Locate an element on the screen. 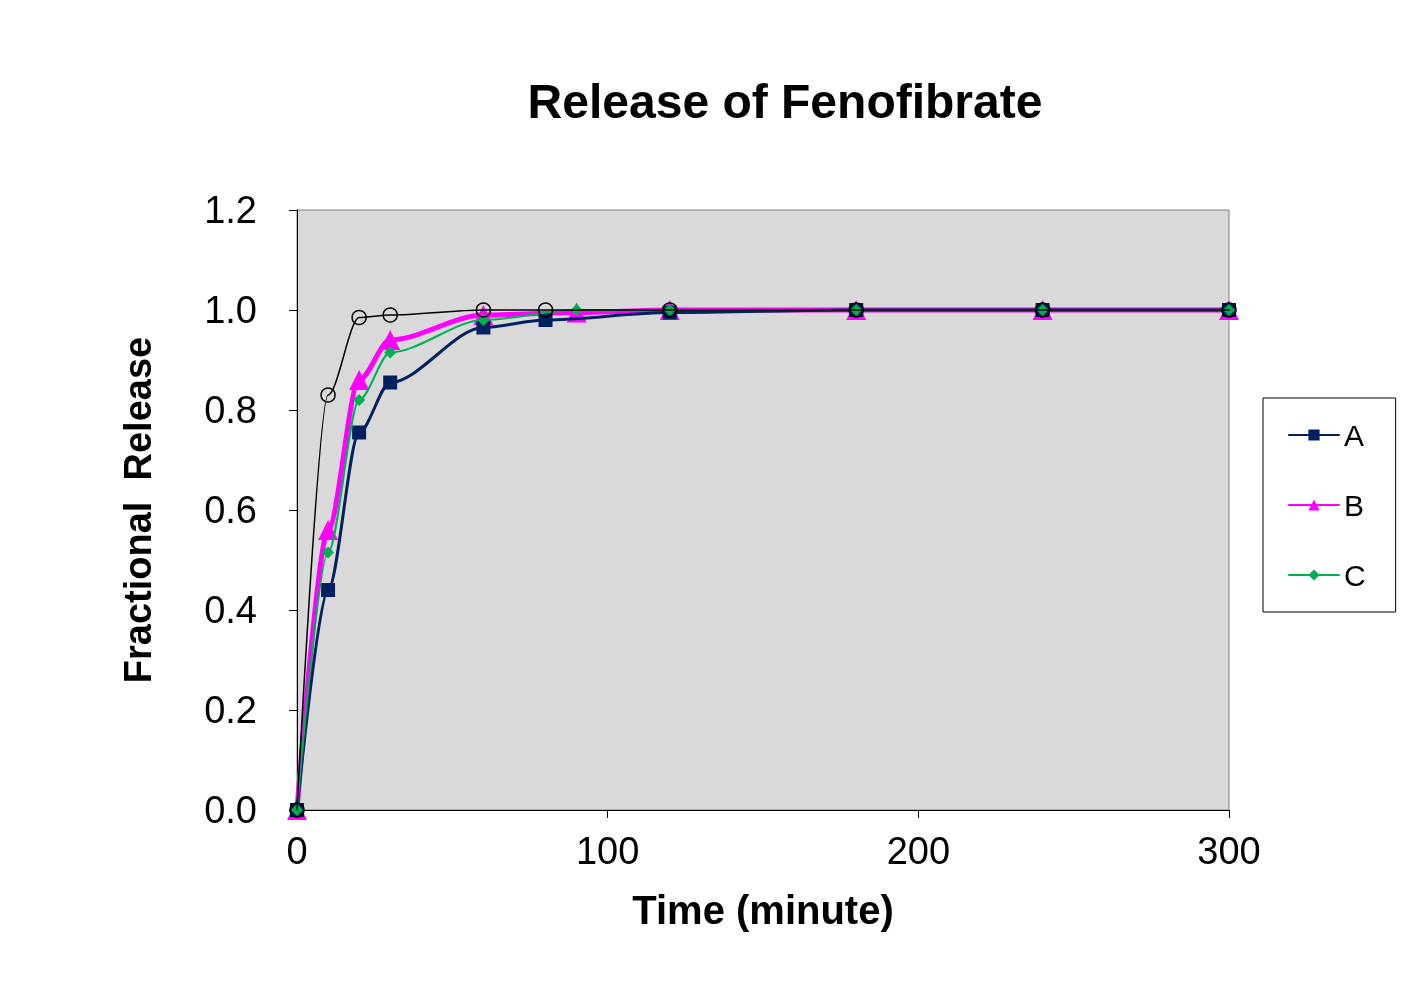  y-tick-label: 0.4 is located at coordinates (230, 610).